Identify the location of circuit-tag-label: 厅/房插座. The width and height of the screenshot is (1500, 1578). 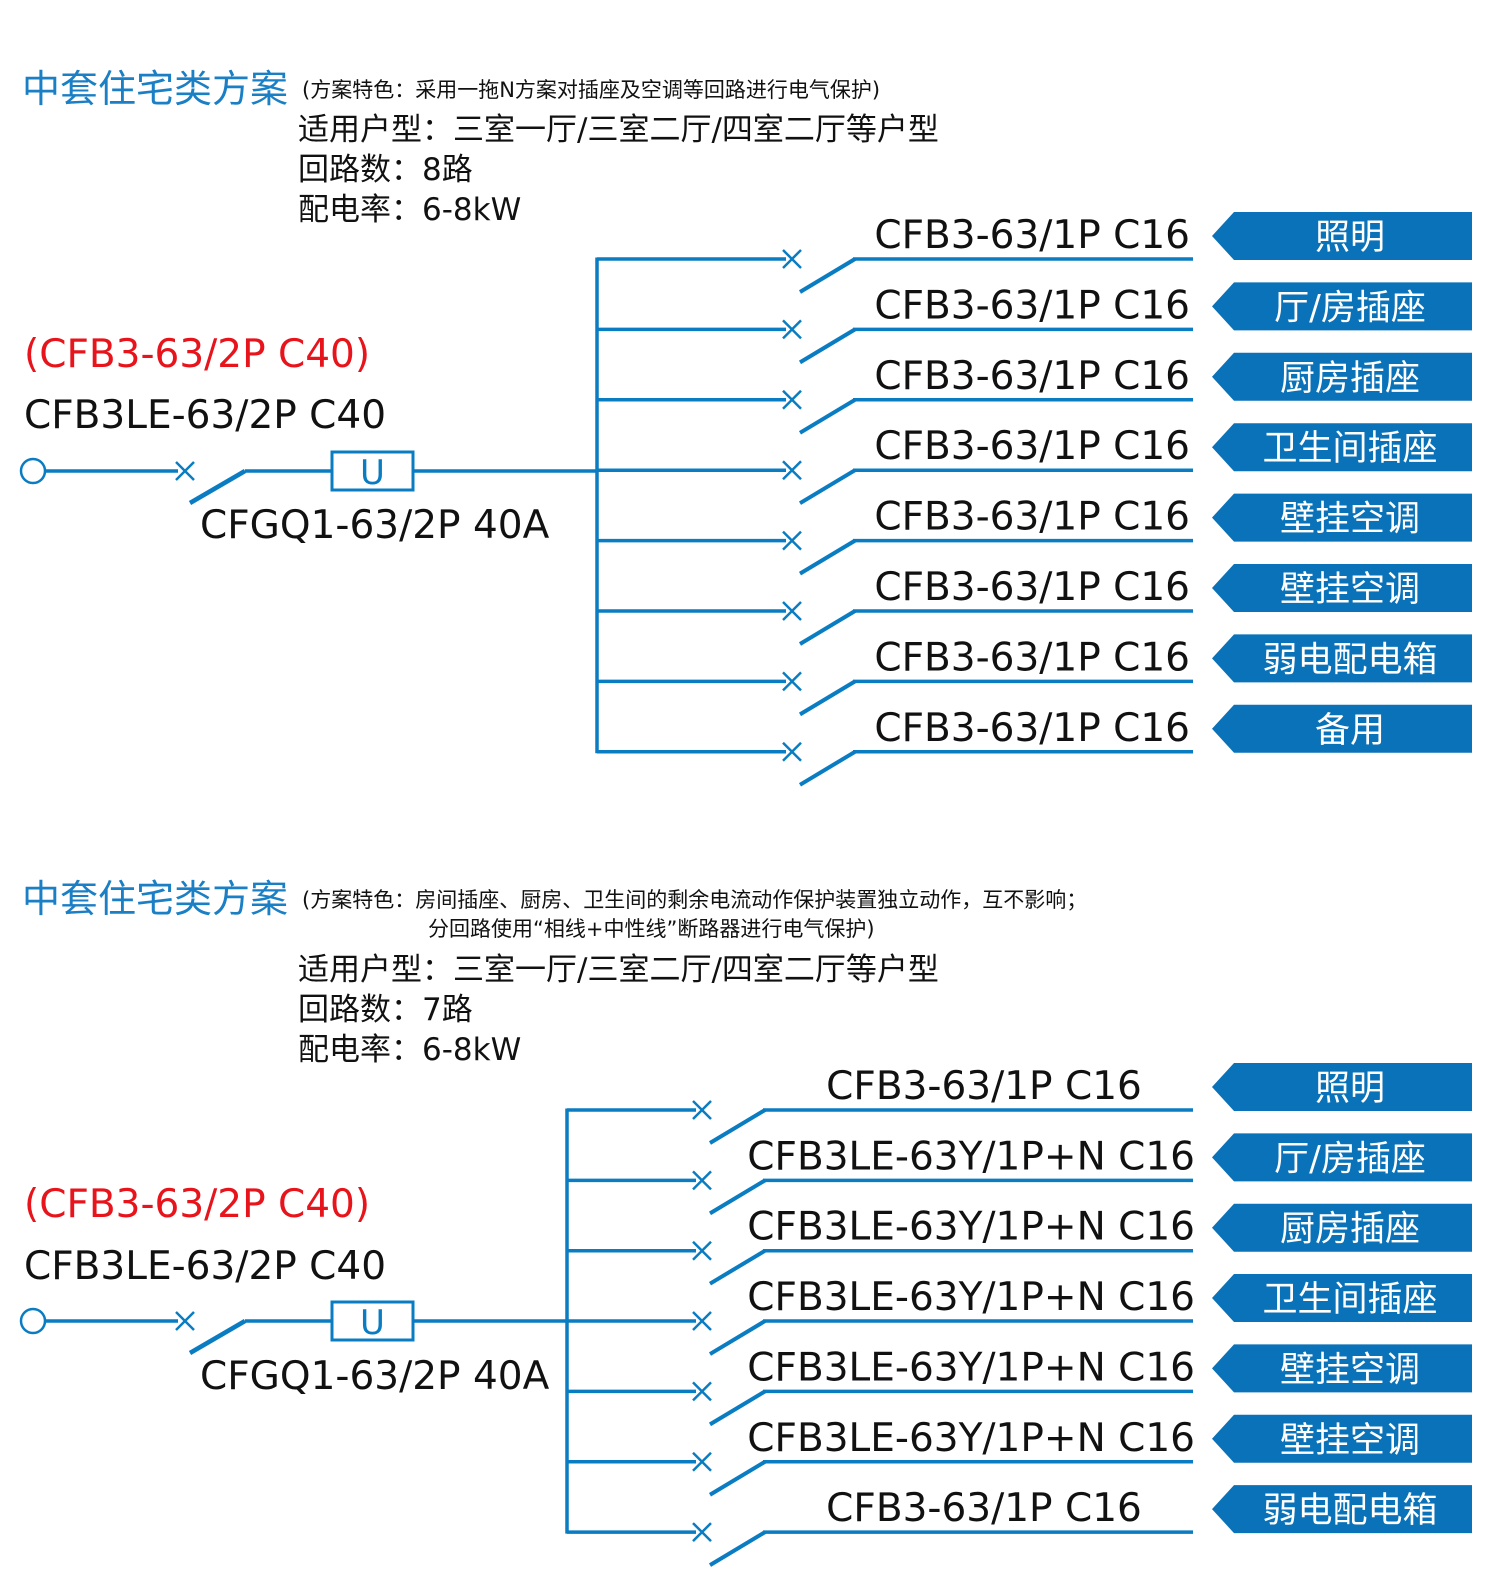
(1350, 308).